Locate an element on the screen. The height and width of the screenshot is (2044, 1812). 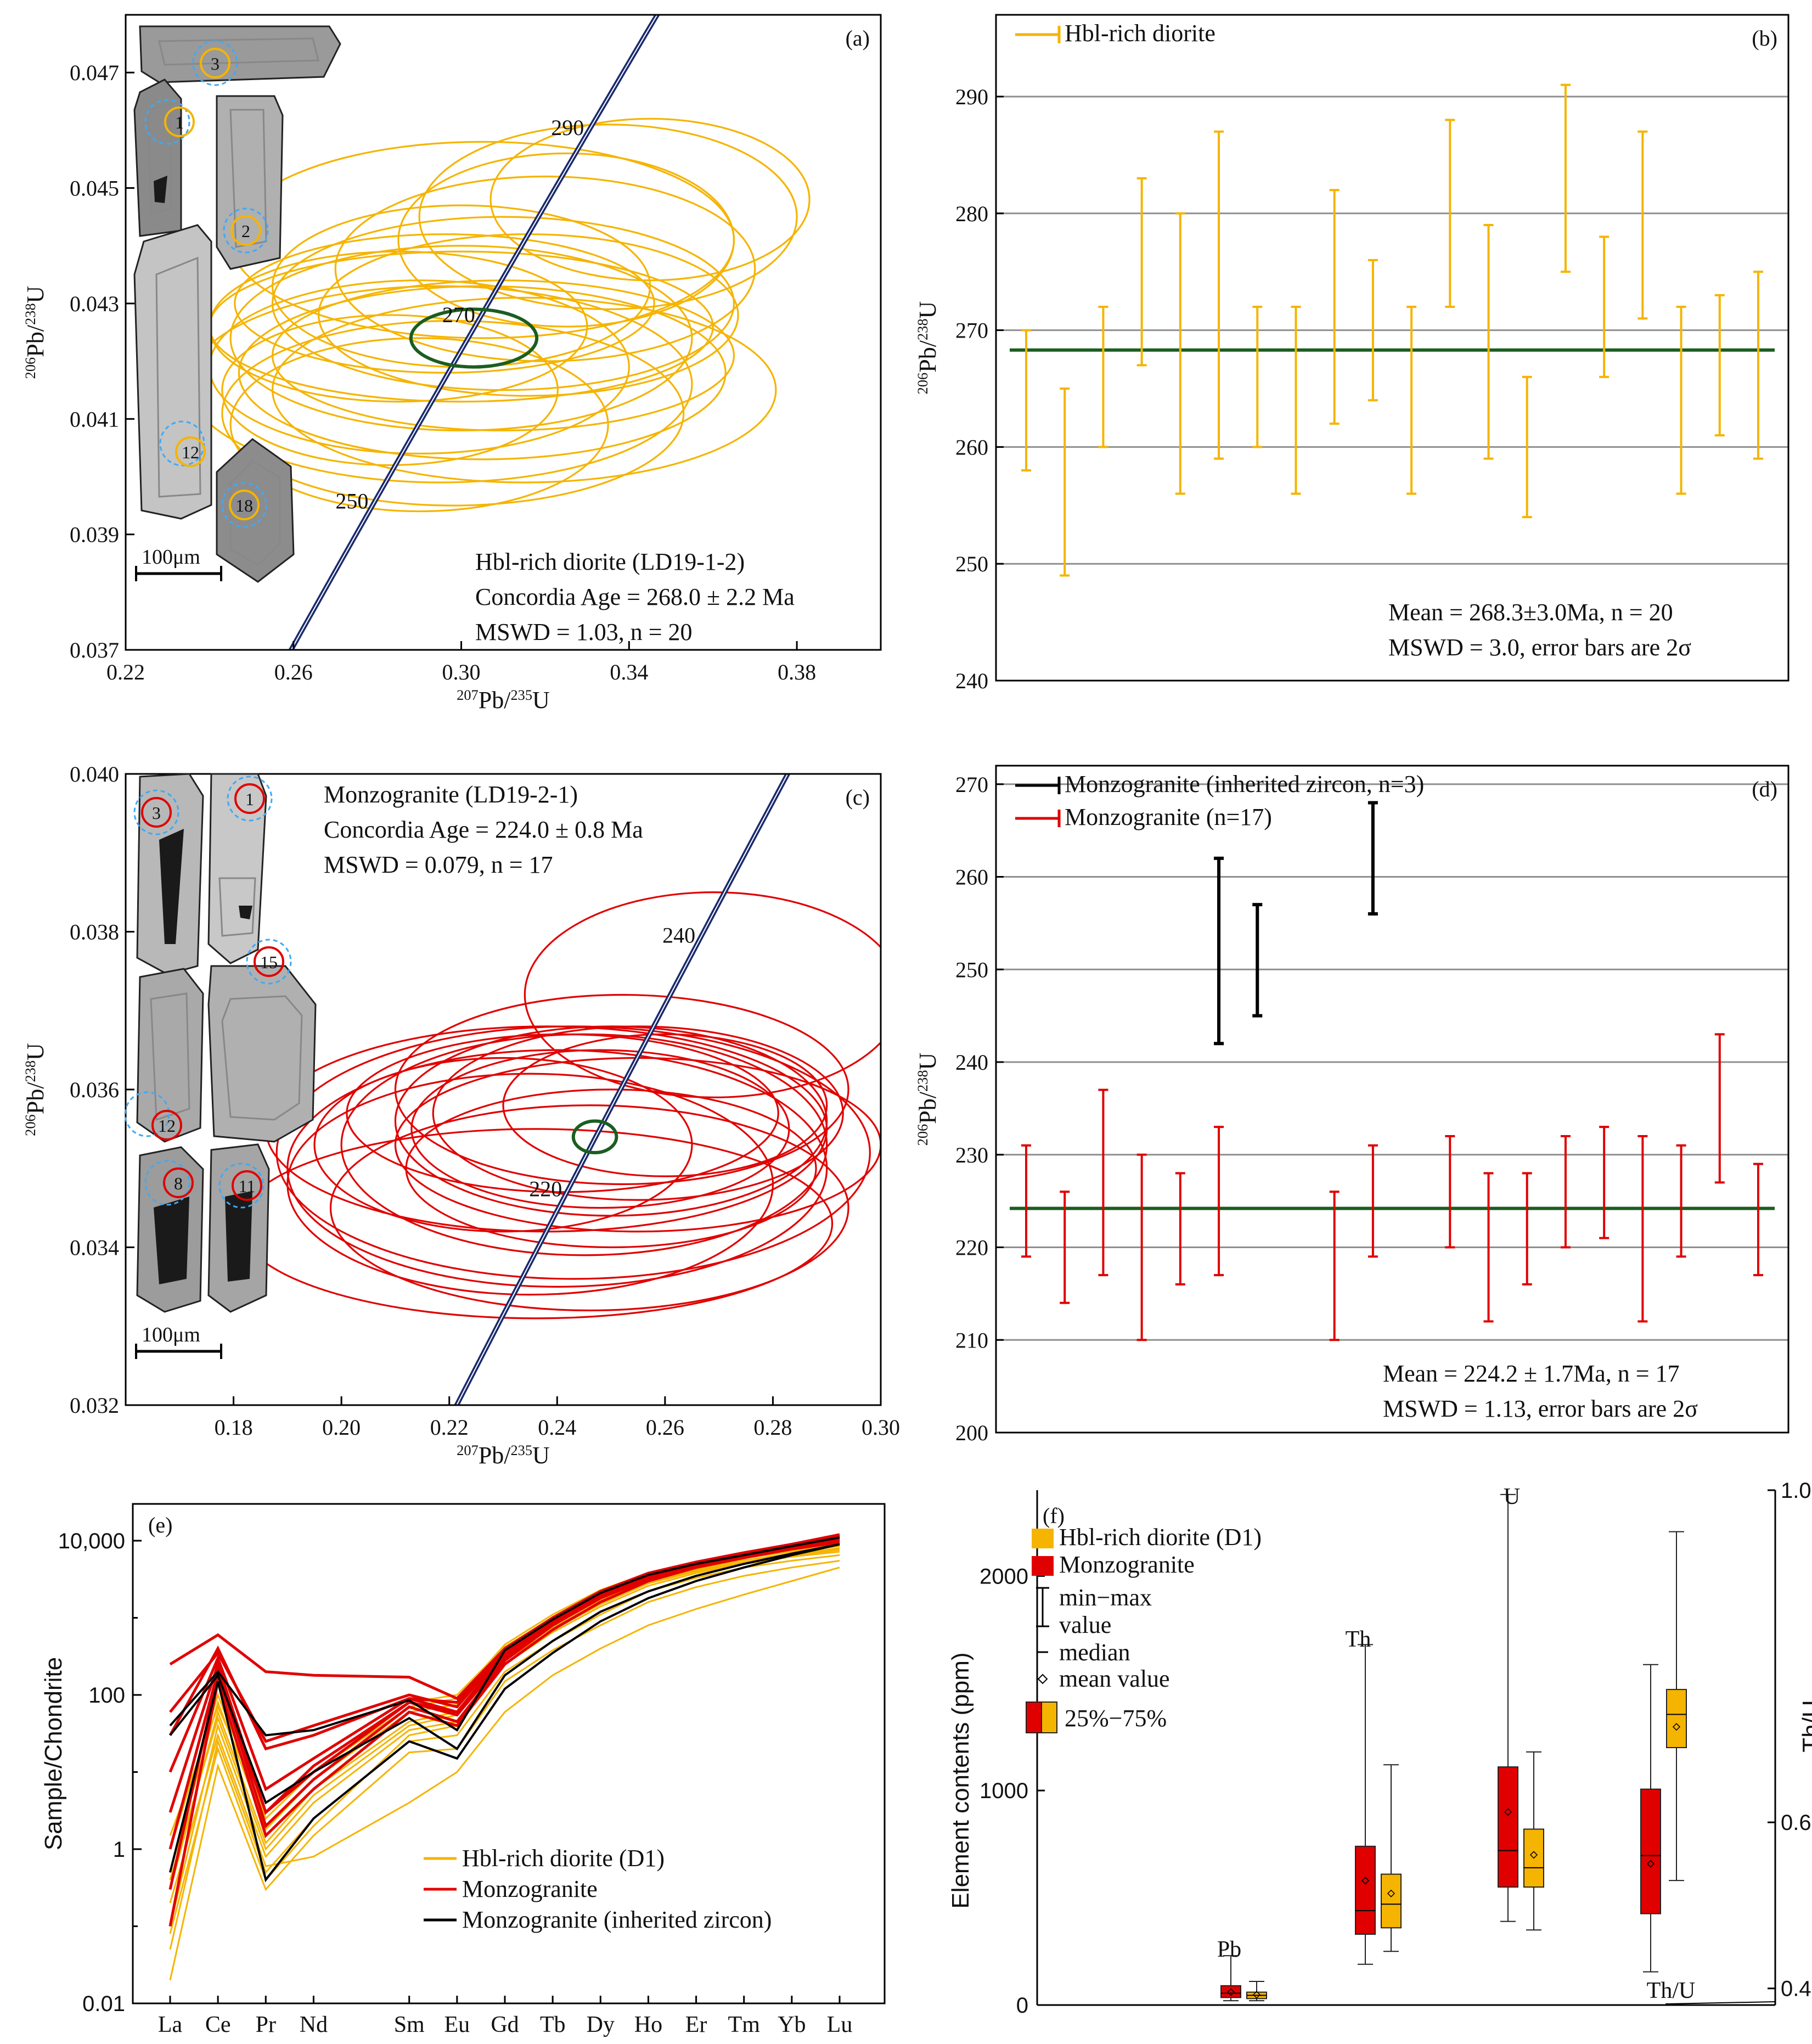
x-tick-label: Gd is located at coordinates (505, 2024).